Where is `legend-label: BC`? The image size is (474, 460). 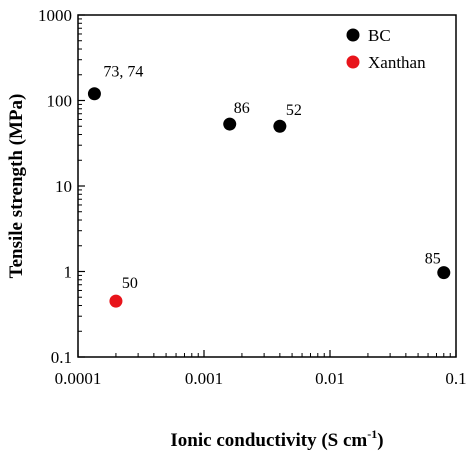
legend-label: BC is located at coordinates (379, 35).